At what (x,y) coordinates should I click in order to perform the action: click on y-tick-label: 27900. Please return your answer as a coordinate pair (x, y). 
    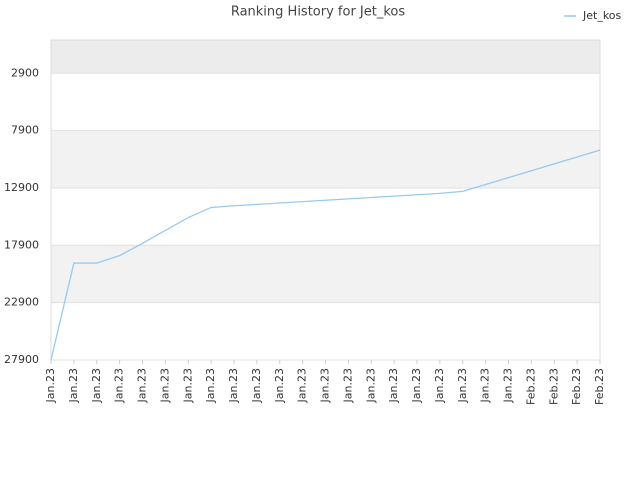
    Looking at the image, I should click on (21, 359).